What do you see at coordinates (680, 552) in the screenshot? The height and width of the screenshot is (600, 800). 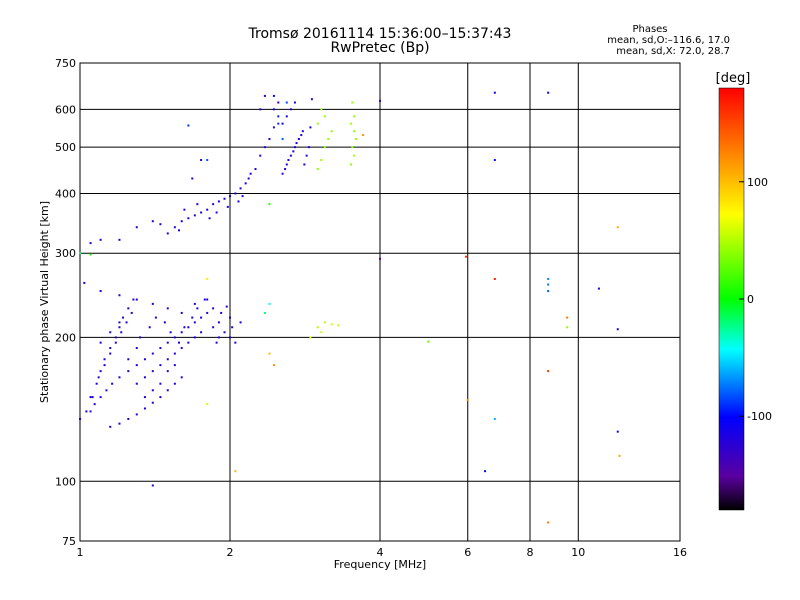 I see `x-tick-label: 16` at bounding box center [680, 552].